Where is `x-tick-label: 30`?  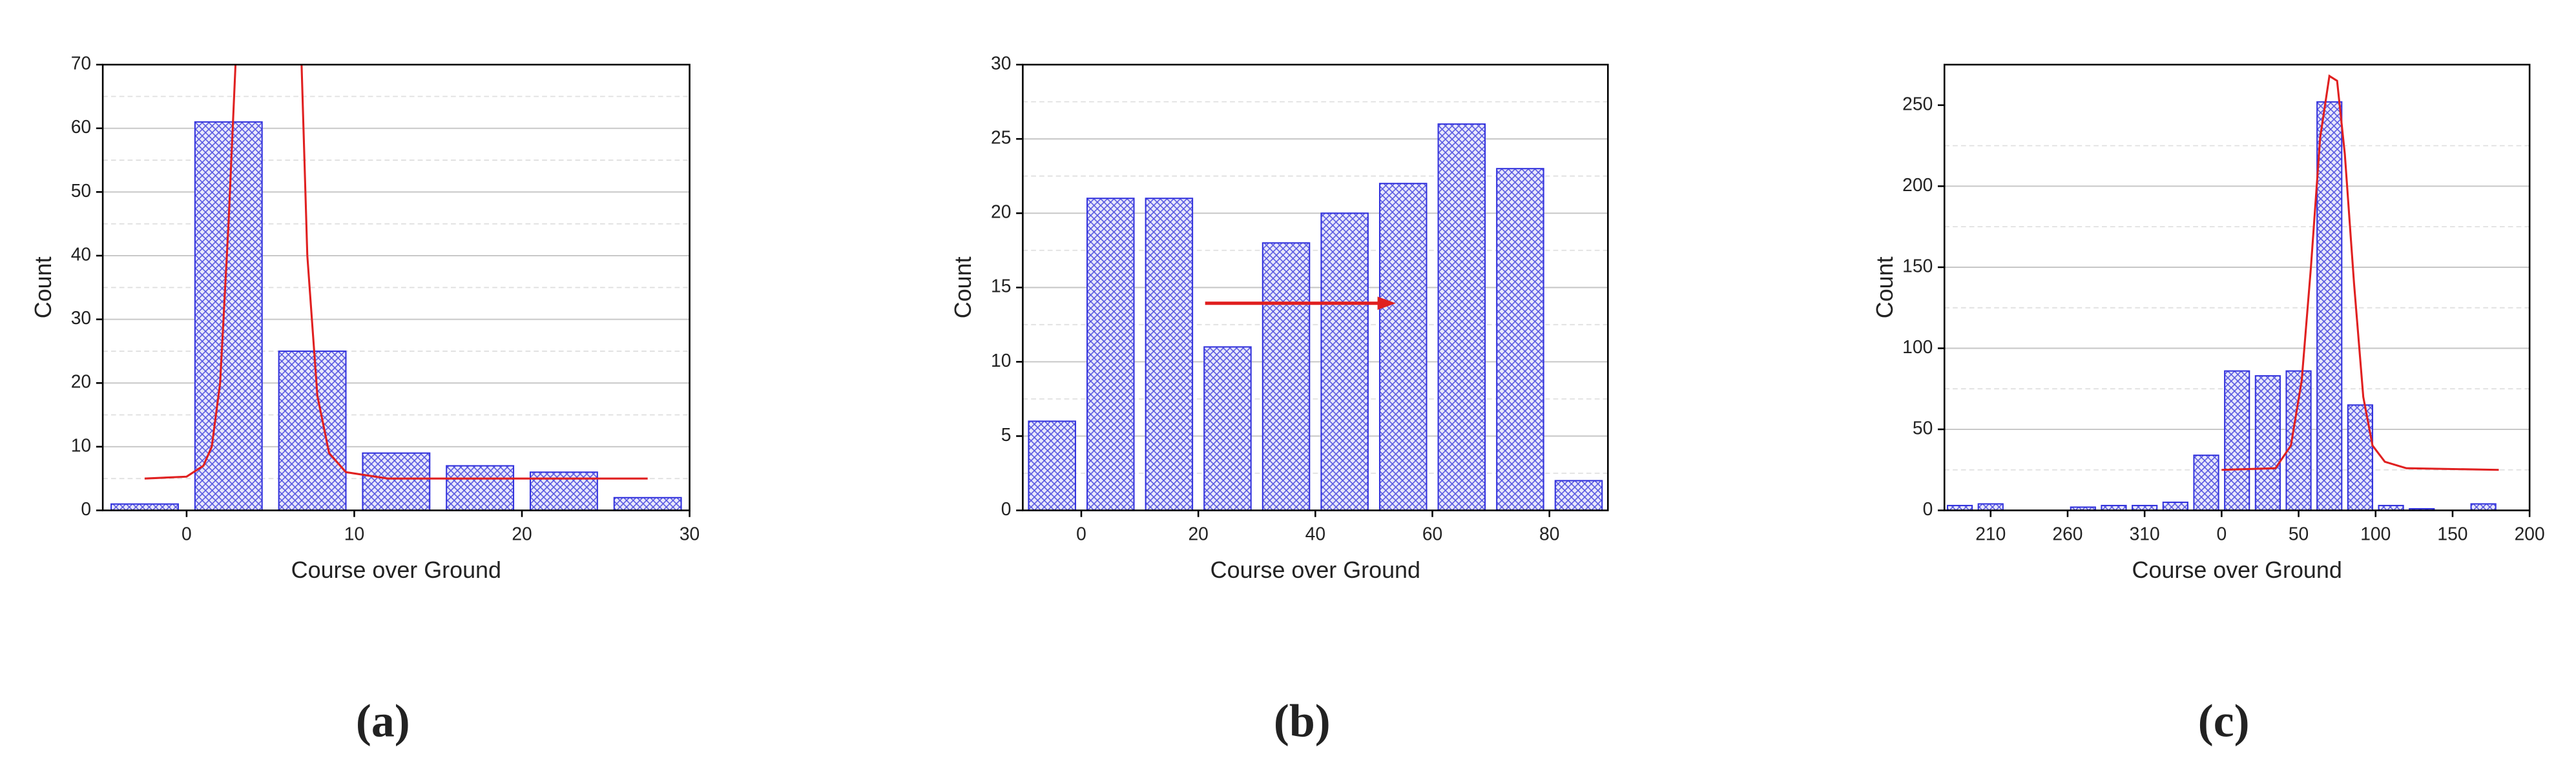 x-tick-label: 30 is located at coordinates (690, 533).